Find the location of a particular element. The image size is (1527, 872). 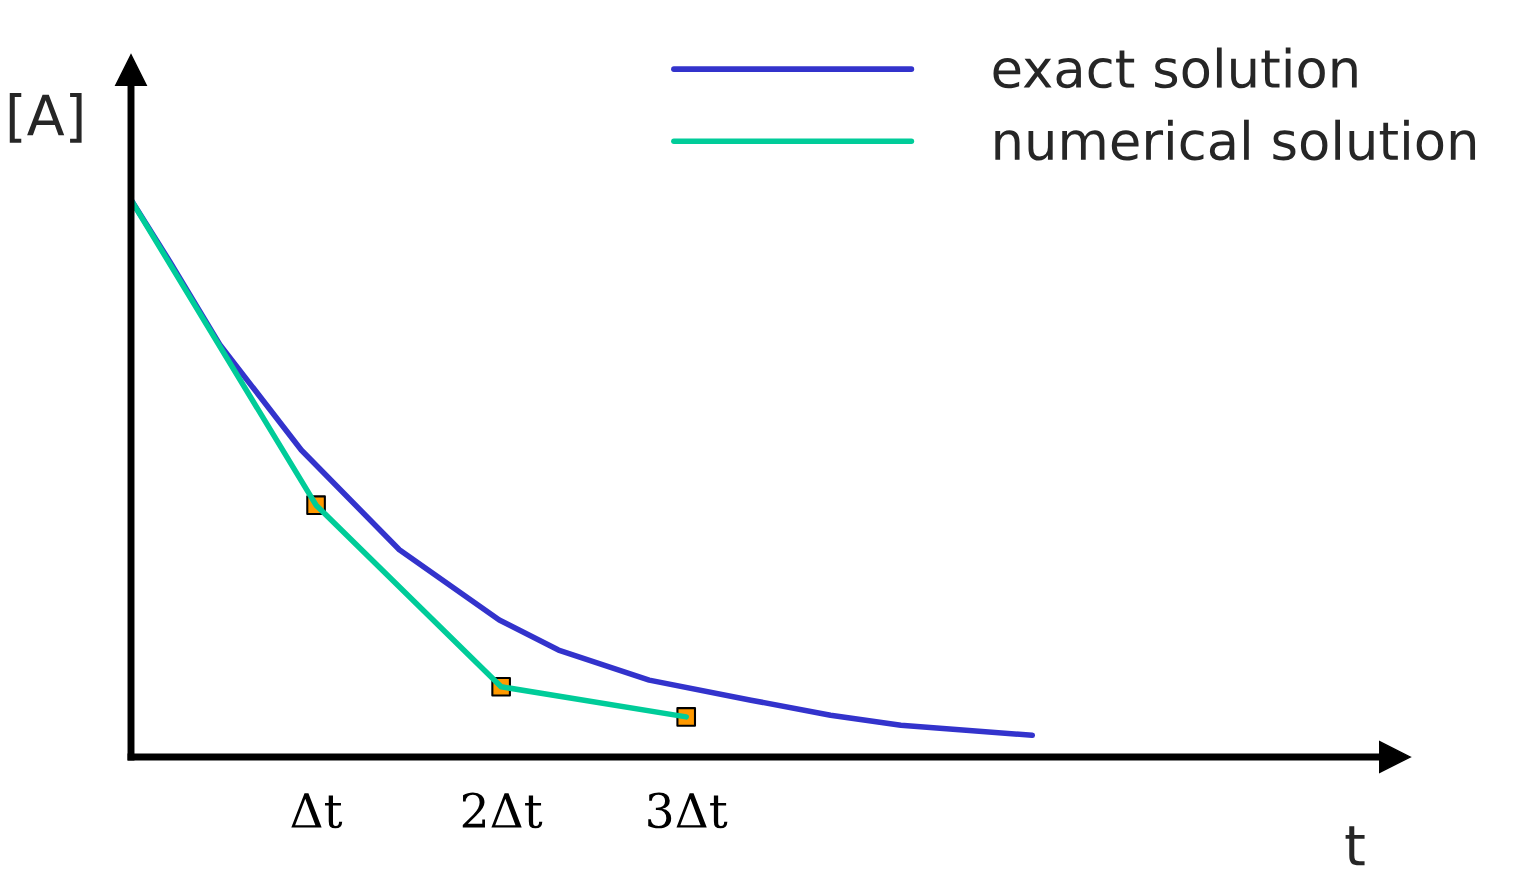

x-tick-label: Δt is located at coordinates (317, 811).